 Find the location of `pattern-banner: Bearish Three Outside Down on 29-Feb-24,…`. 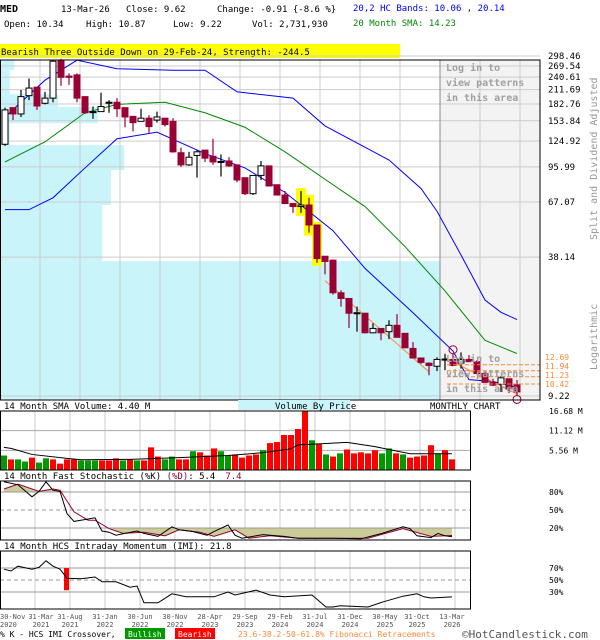

pattern-banner: Bearish Three Outside Down on 29-Feb-24,… is located at coordinates (155, 53).